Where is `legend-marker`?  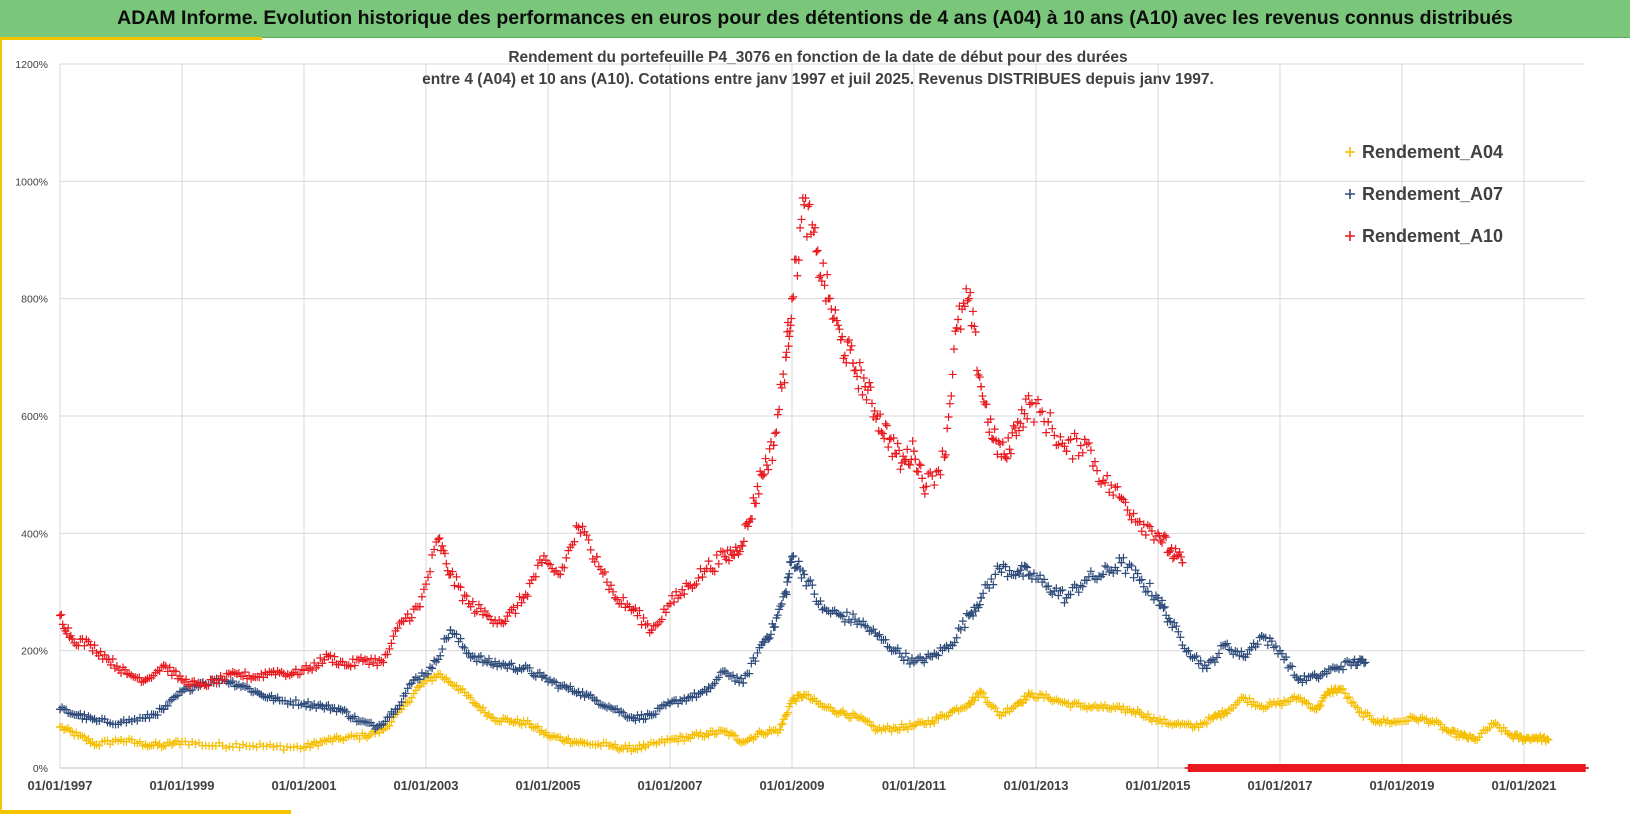 legend-marker is located at coordinates (1350, 194).